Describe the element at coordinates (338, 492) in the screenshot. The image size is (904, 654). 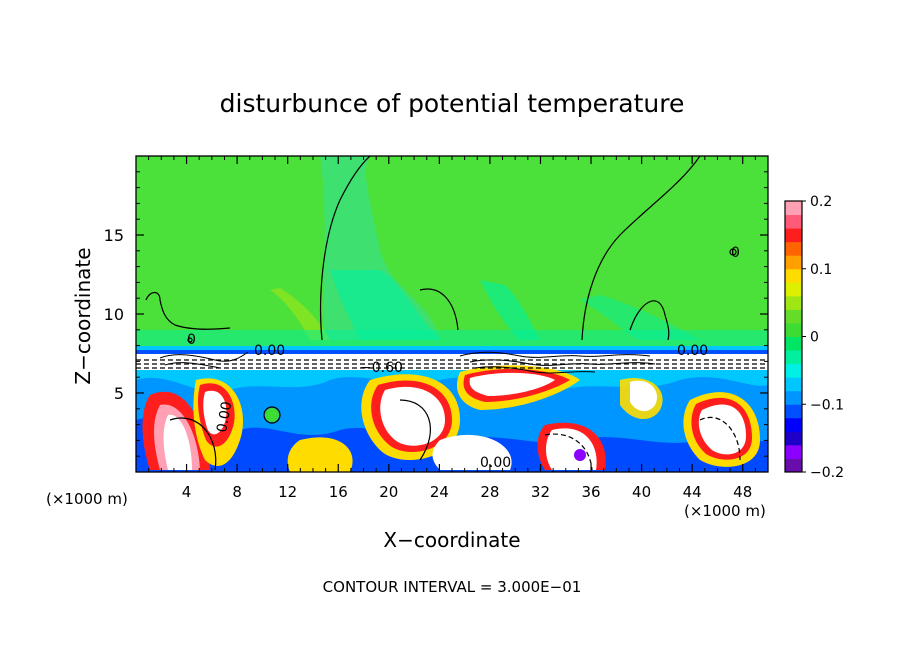
I see `x-tick-label: 16` at that location.